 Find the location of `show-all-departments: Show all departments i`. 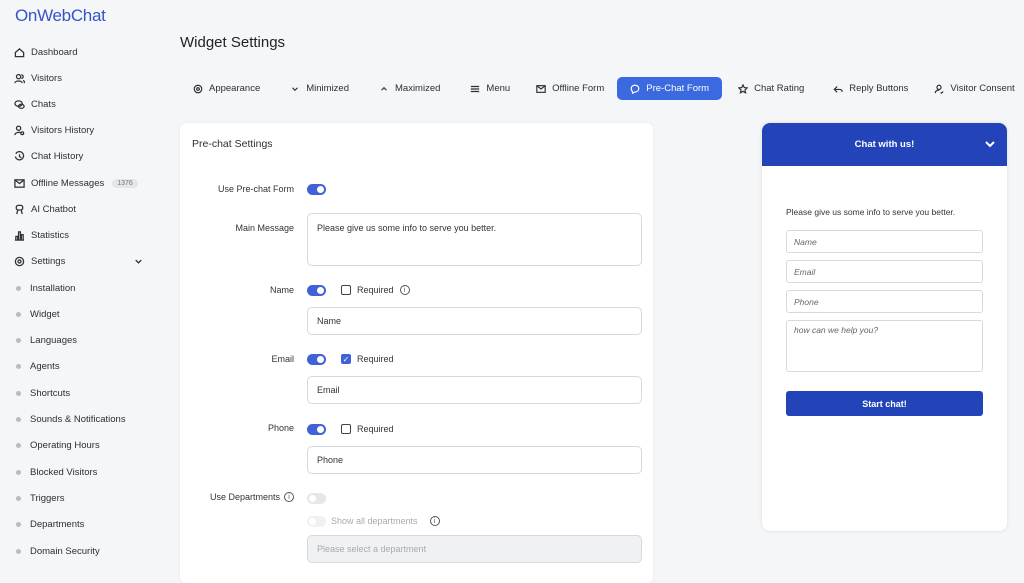

show-all-departments: Show all departments i is located at coordinates (385, 521).